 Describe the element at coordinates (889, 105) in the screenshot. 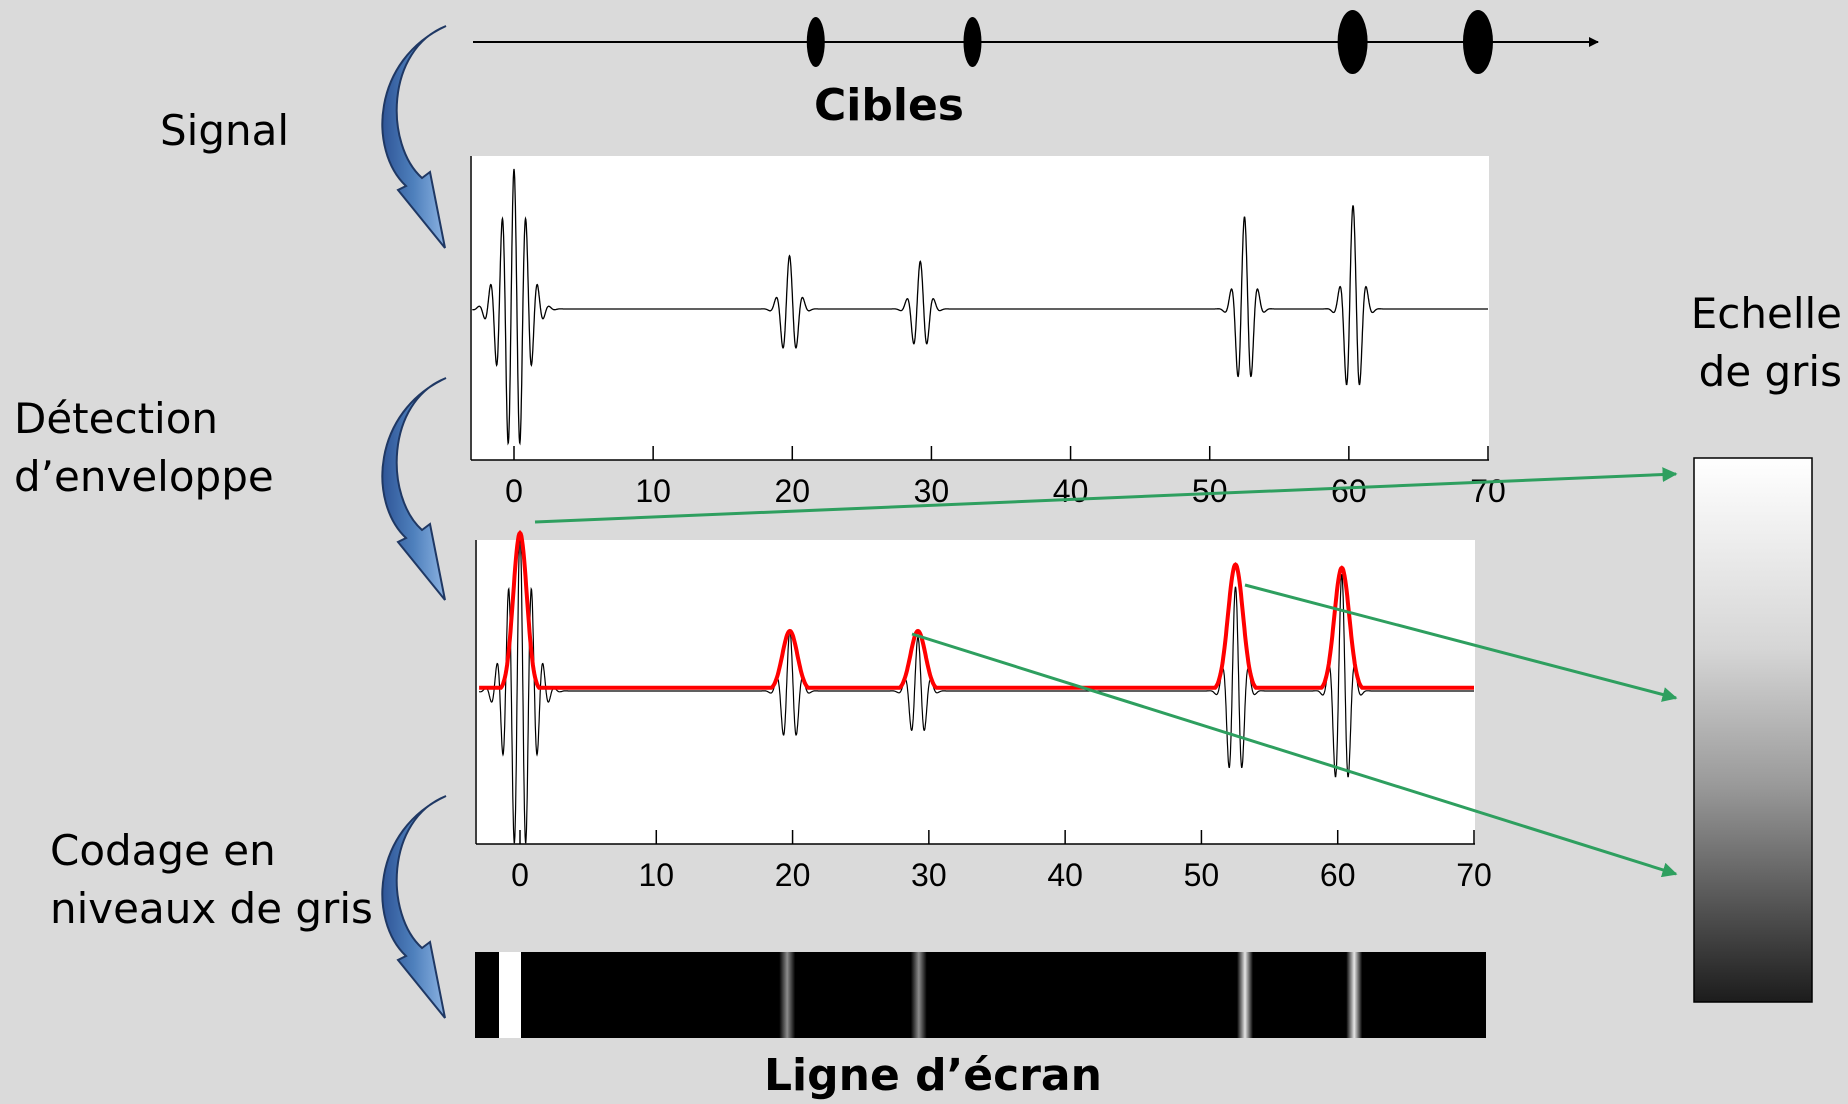

I see `label-cibles: Cibles` at that location.